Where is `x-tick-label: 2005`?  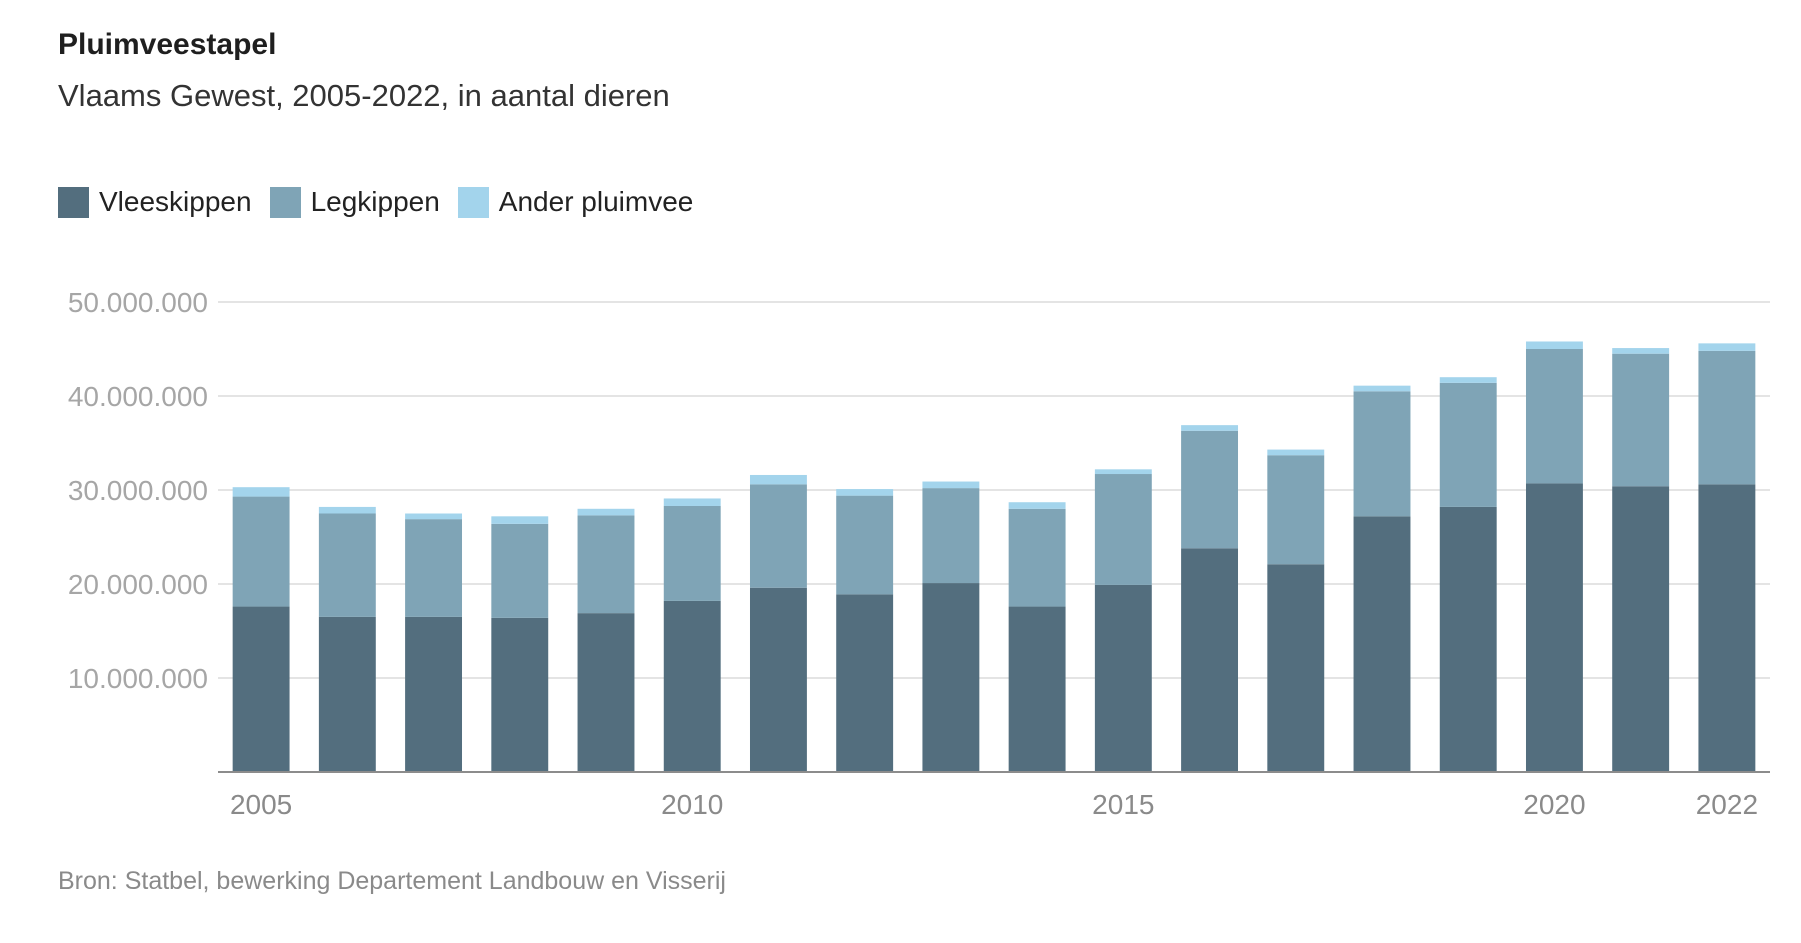 x-tick-label: 2005 is located at coordinates (261, 804).